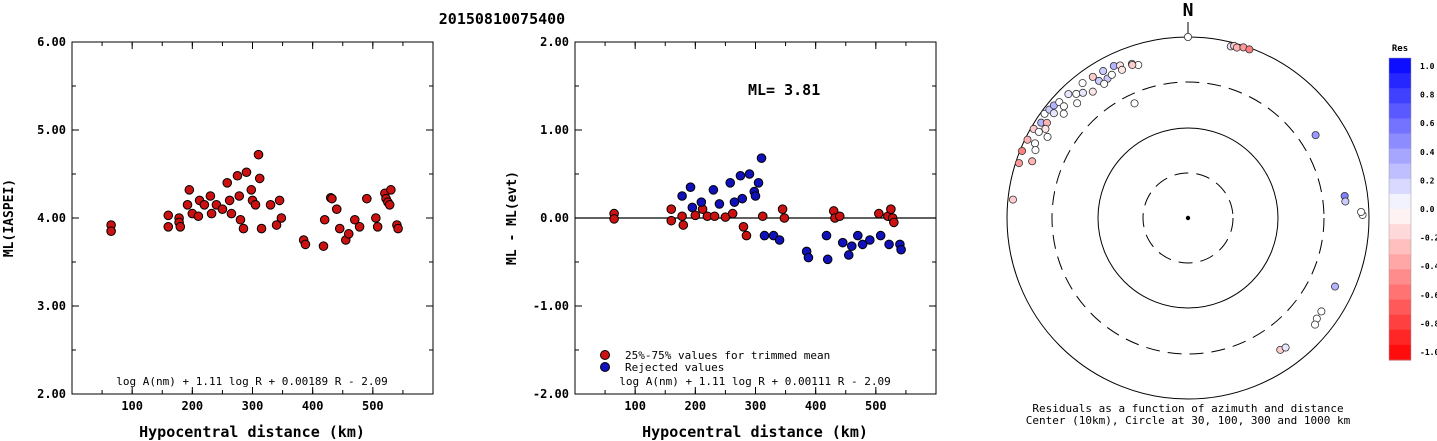 Image resolution: width=1437 pixels, height=441 pixels. Describe the element at coordinates (605, 355) in the screenshot. I see `legend-marker-accepted` at that location.